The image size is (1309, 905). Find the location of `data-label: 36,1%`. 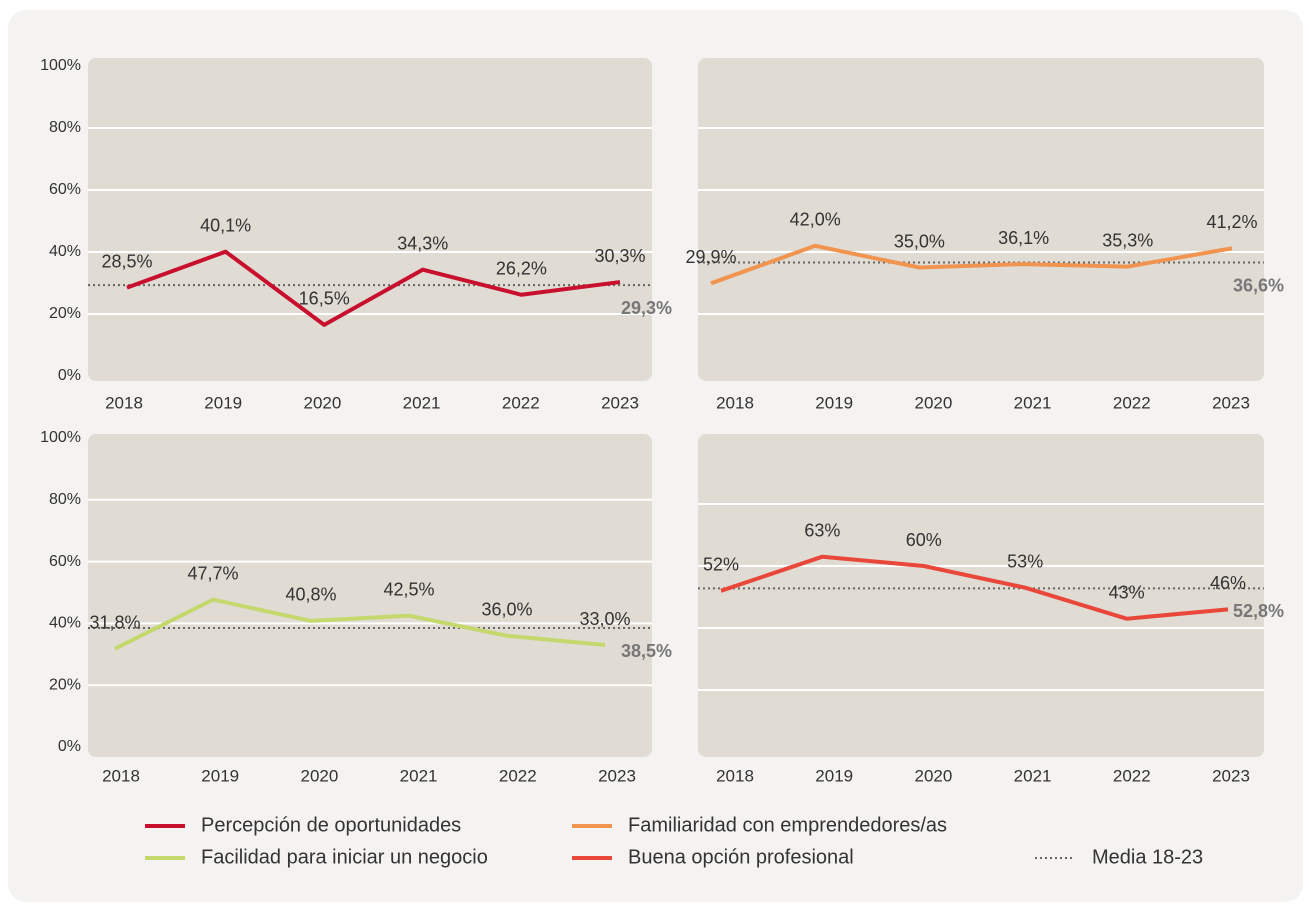

data-label: 36,1% is located at coordinates (1023, 238).